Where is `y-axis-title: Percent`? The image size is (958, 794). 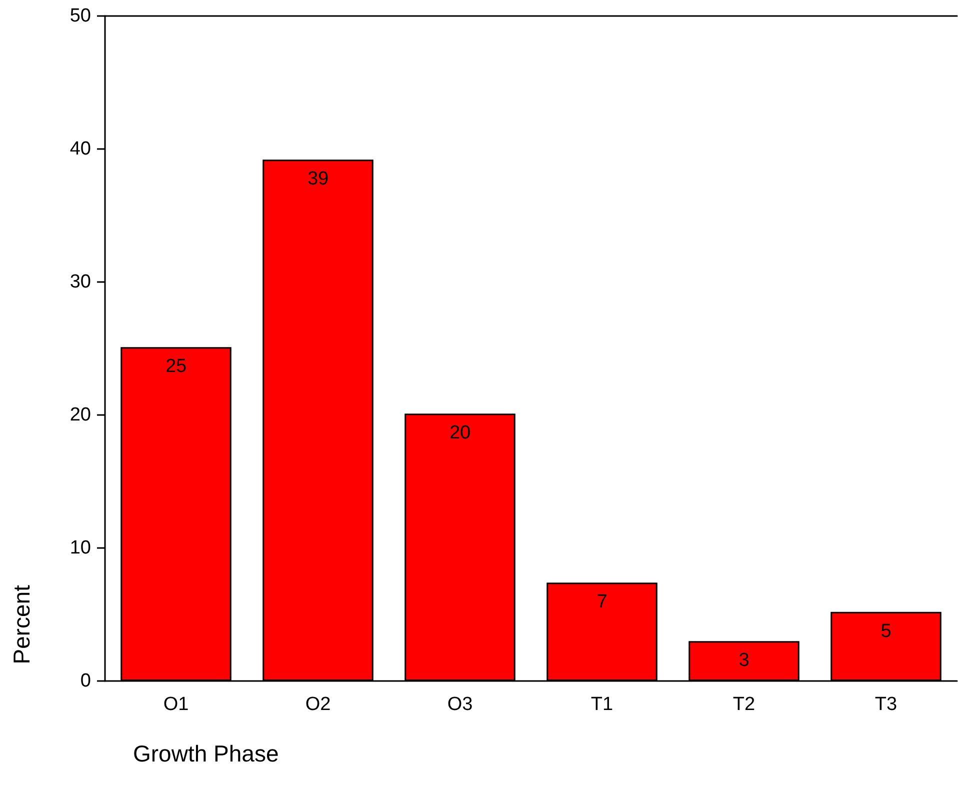 y-axis-title: Percent is located at coordinates (21, 624).